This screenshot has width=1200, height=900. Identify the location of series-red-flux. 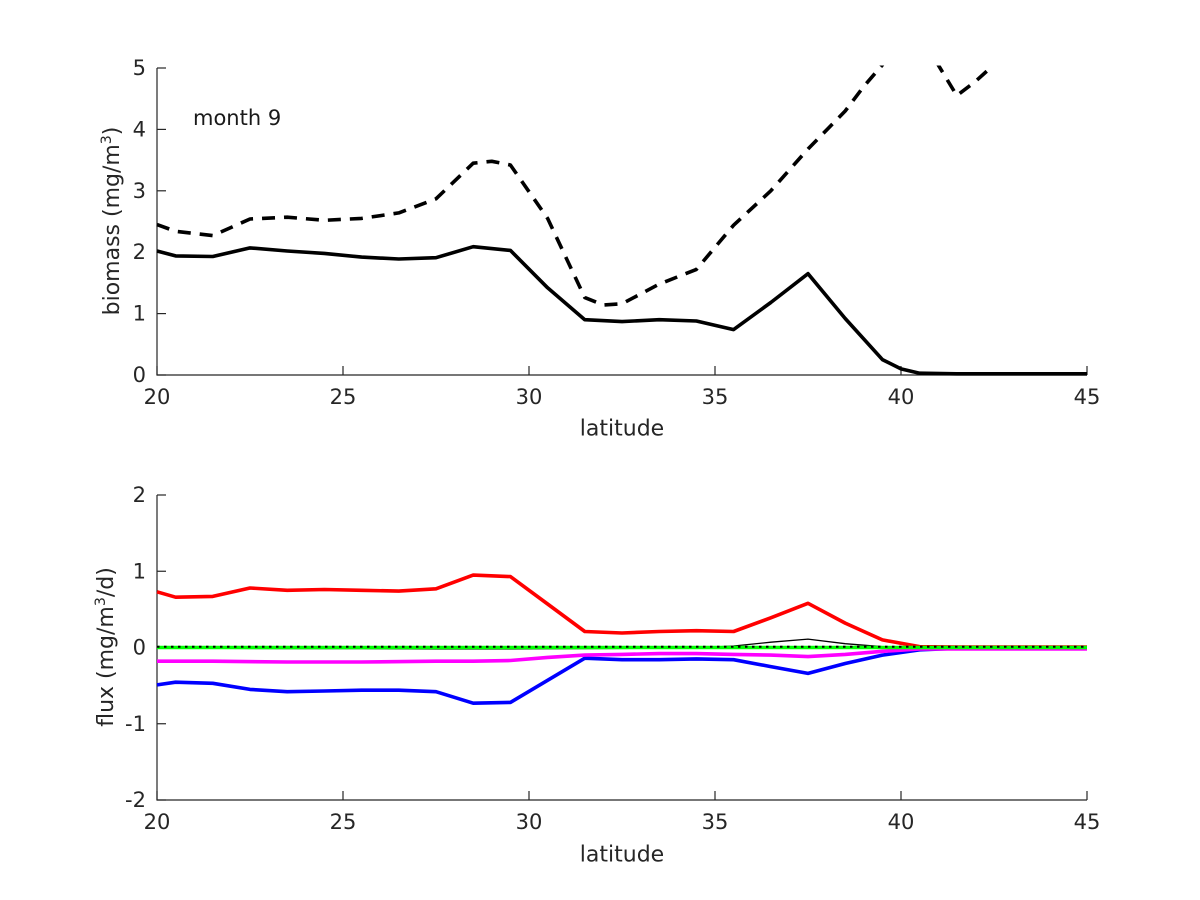
(621, 611).